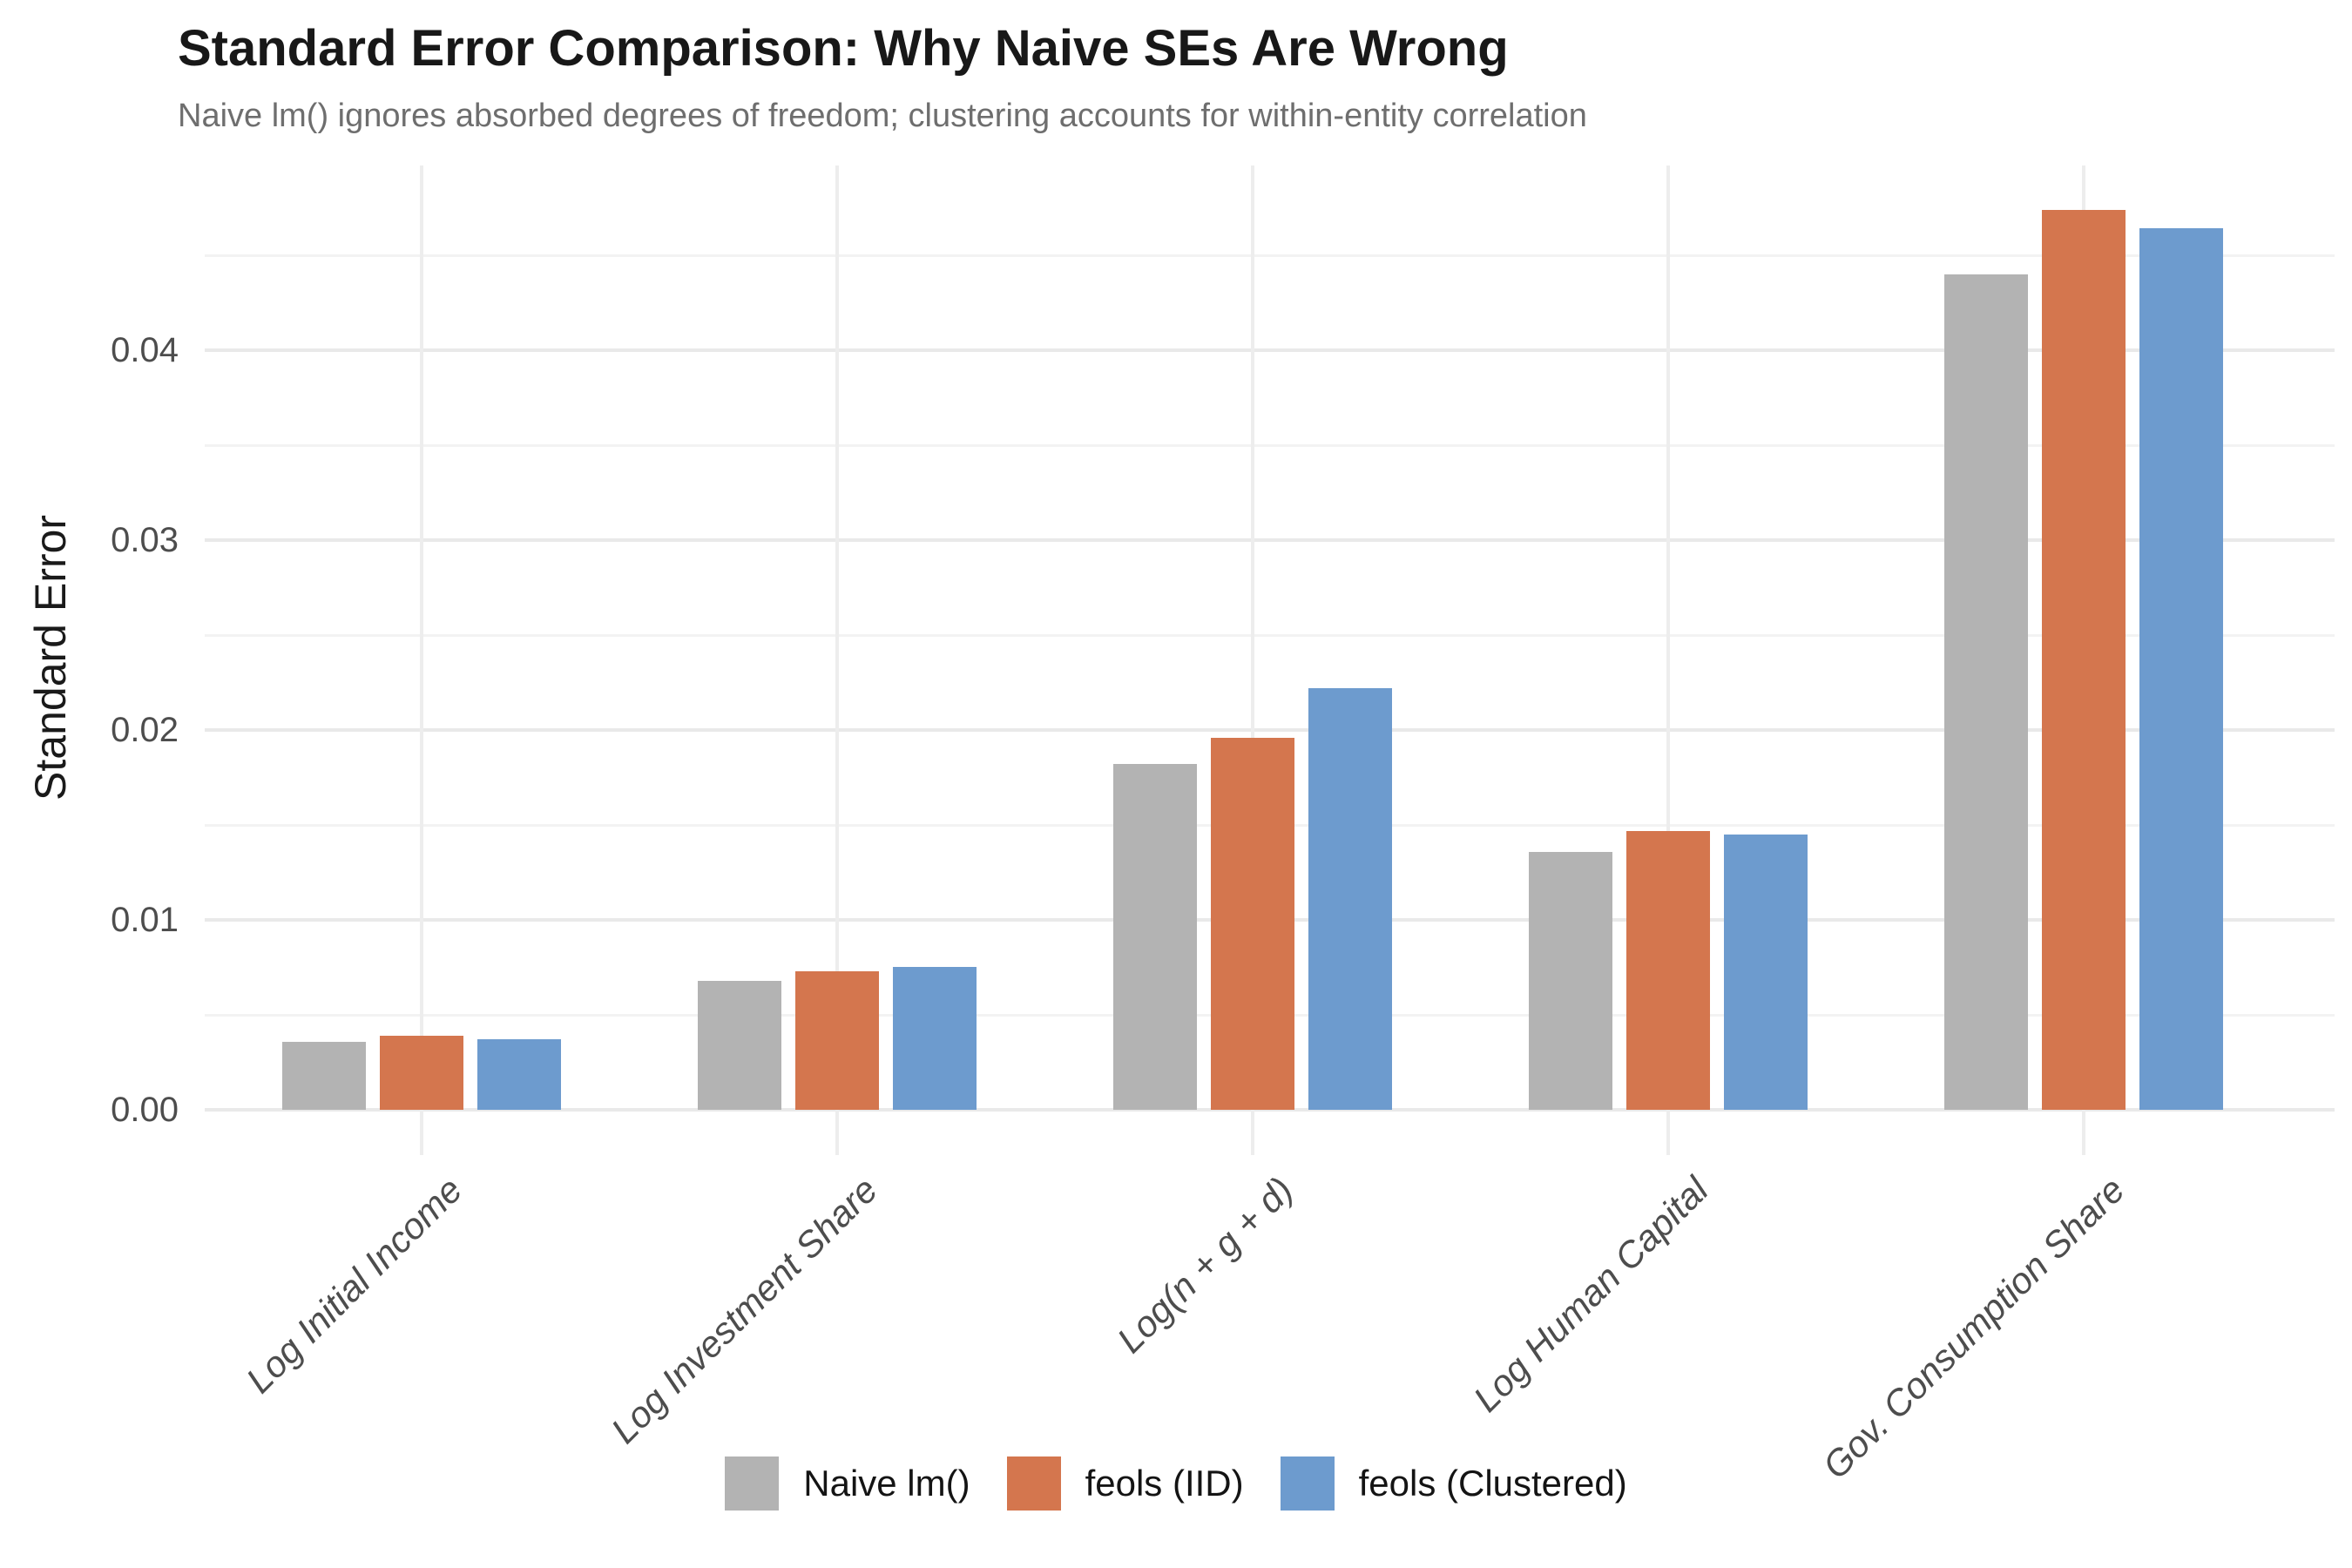 This screenshot has width=2352, height=1568. I want to click on y-tick-label: 0.00, so click(145, 1110).